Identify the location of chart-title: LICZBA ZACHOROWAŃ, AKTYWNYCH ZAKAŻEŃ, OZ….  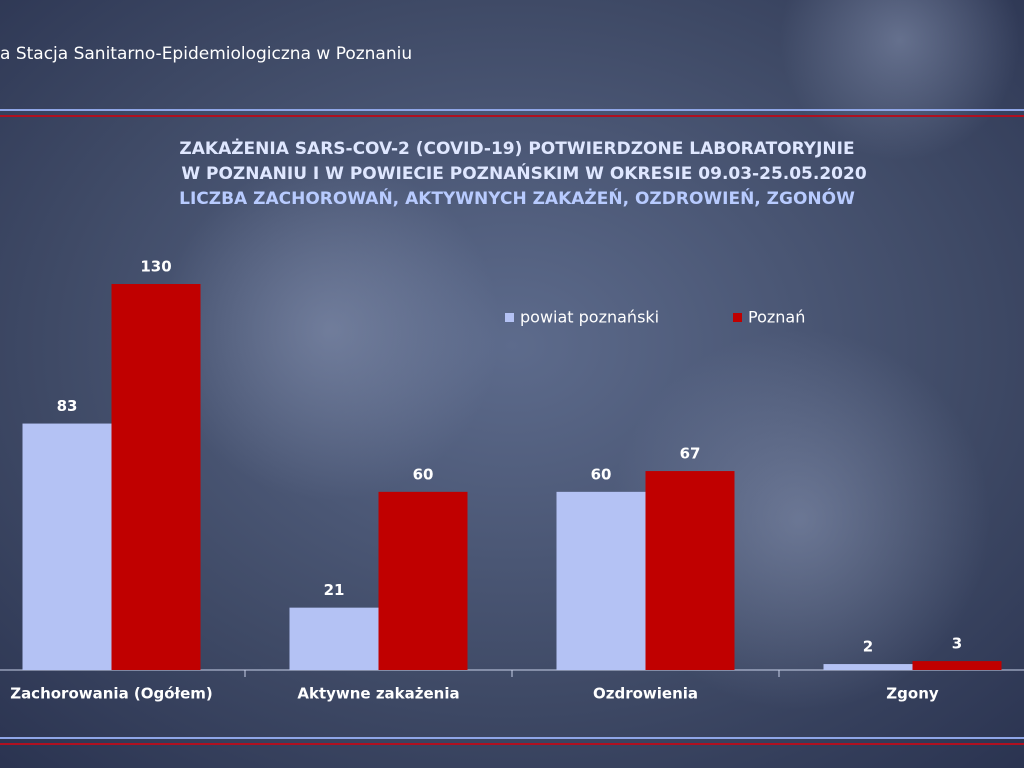
(517, 198).